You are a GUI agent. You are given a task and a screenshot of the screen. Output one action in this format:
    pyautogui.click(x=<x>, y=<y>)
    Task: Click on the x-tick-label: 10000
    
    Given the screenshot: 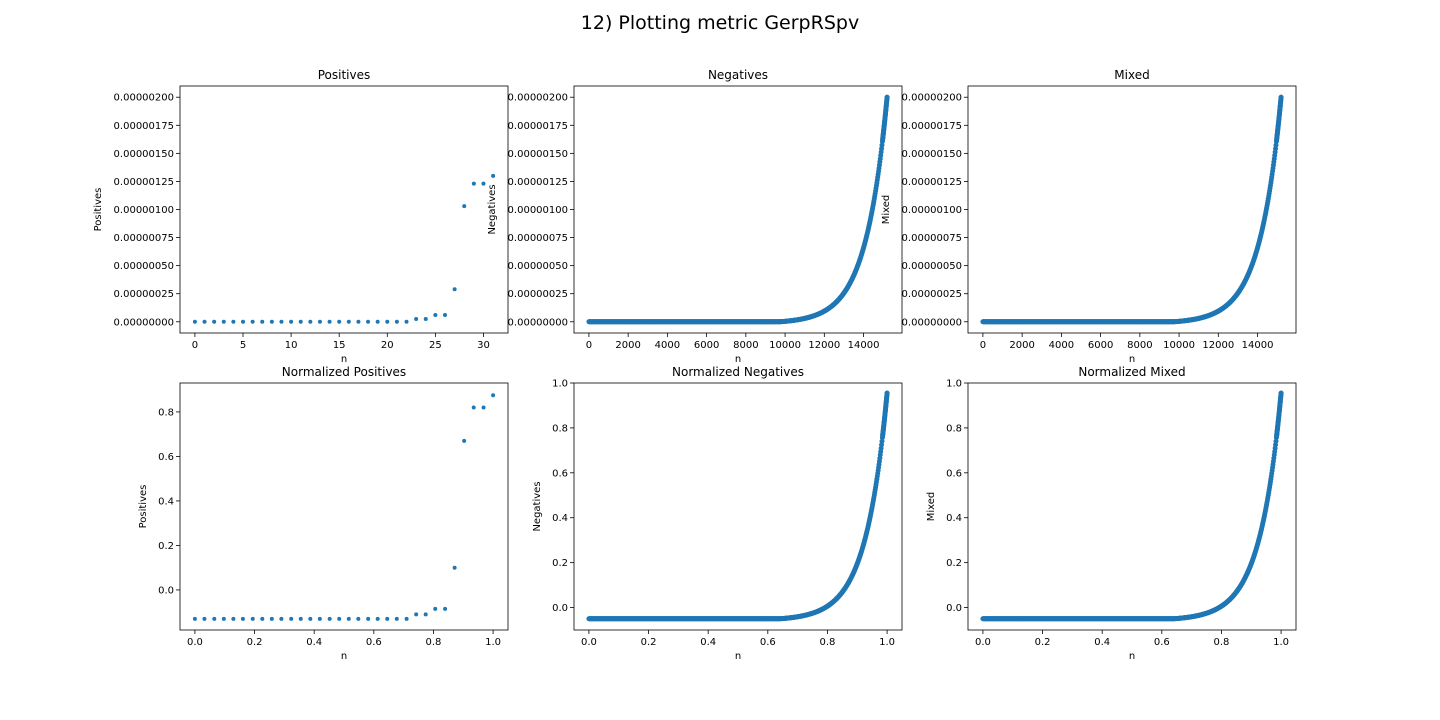 What is the action you would take?
    pyautogui.click(x=1179, y=345)
    